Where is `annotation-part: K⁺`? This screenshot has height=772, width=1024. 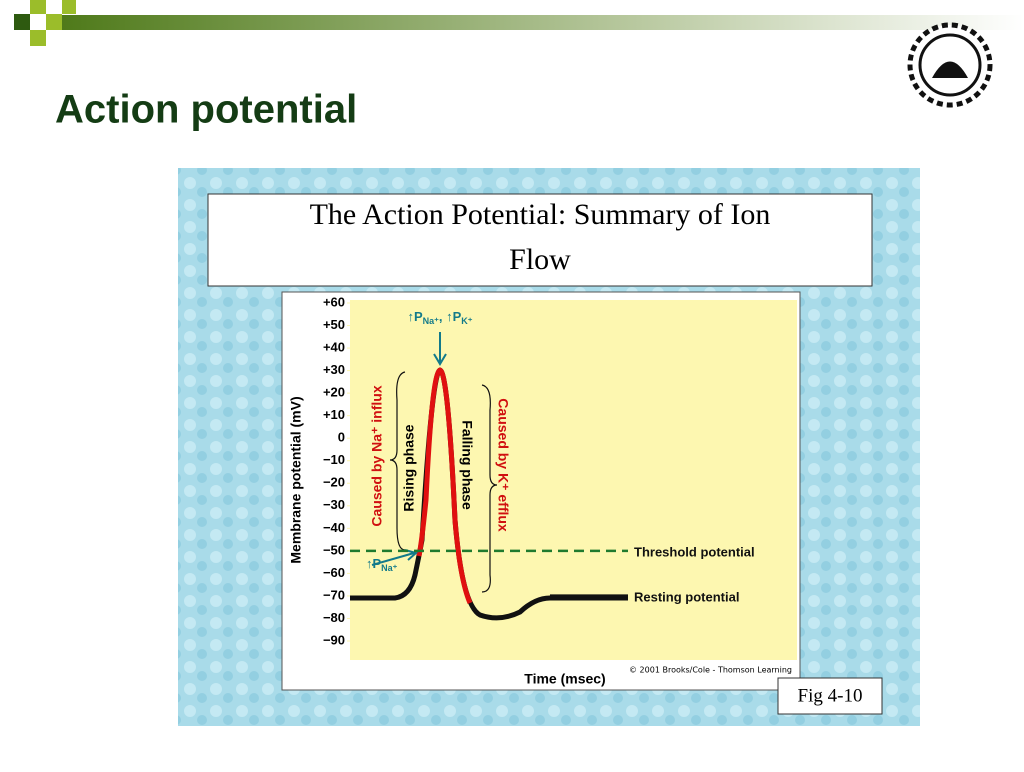
annotation-part: K⁺ is located at coordinates (466, 321).